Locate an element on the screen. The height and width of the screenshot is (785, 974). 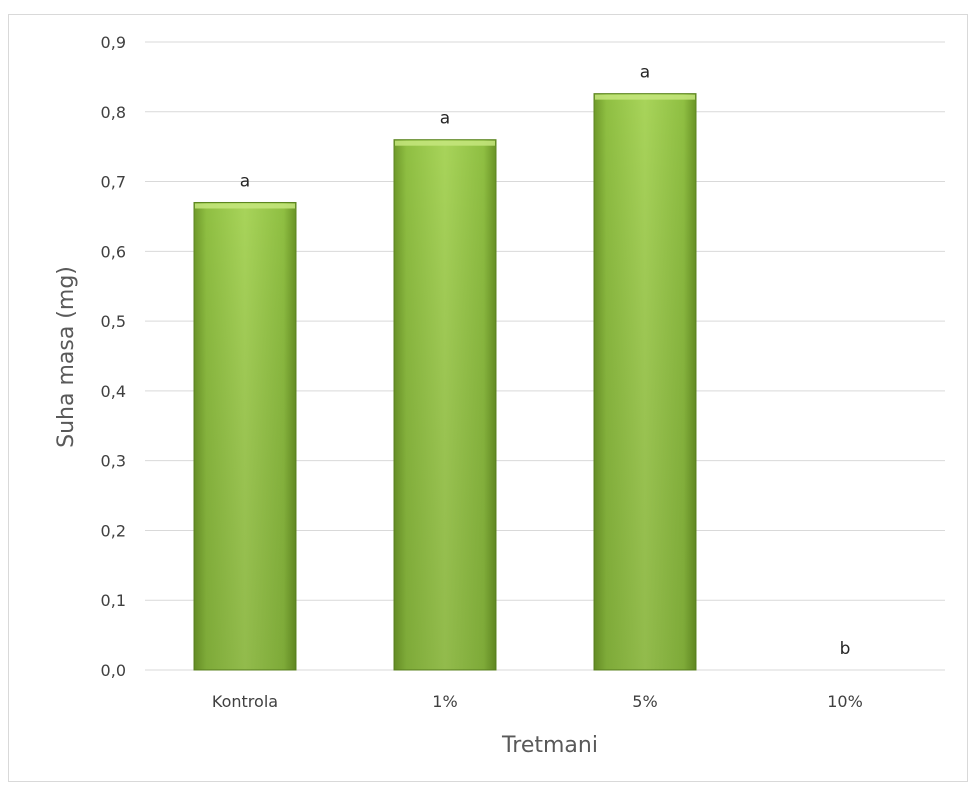
y-axis-ticks: 0,0 0,1 0,2 0,3 0,4 0,5 0,6 0,7 0,8 0,9 is located at coordinates (113, 356).